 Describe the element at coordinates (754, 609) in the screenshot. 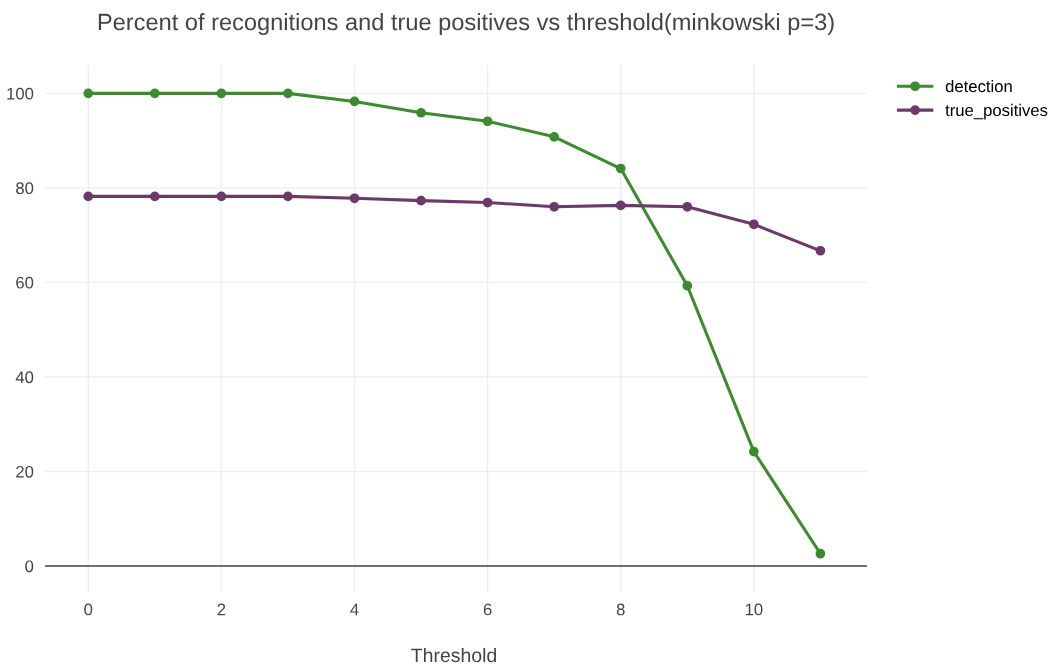

I see `x-tick-label: 10` at that location.